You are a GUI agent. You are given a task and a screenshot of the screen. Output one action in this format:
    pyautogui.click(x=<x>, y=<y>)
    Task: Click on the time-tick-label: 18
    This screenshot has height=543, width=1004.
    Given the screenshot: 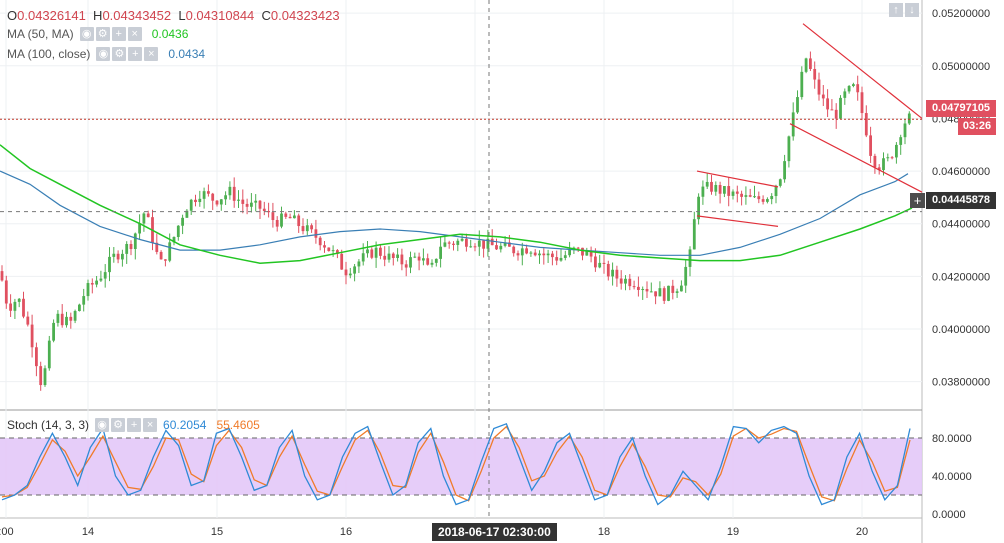 What is the action you would take?
    pyautogui.click(x=604, y=532)
    